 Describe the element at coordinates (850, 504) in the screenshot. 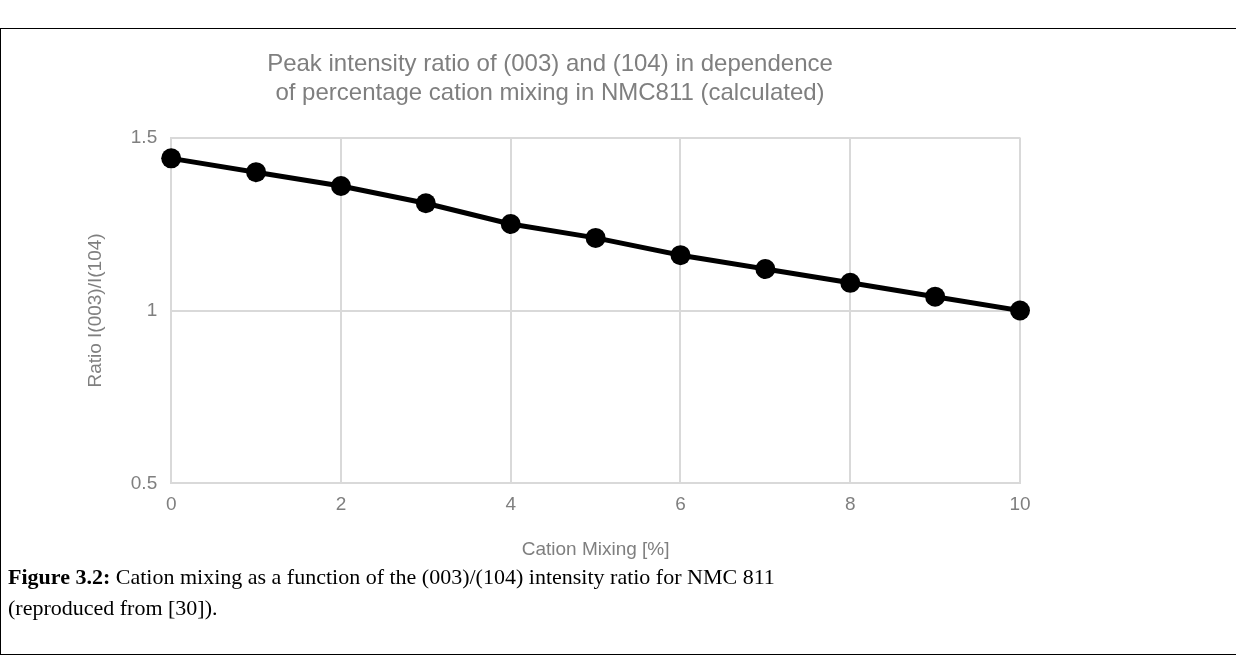

I see `x-tick-label: 8` at that location.